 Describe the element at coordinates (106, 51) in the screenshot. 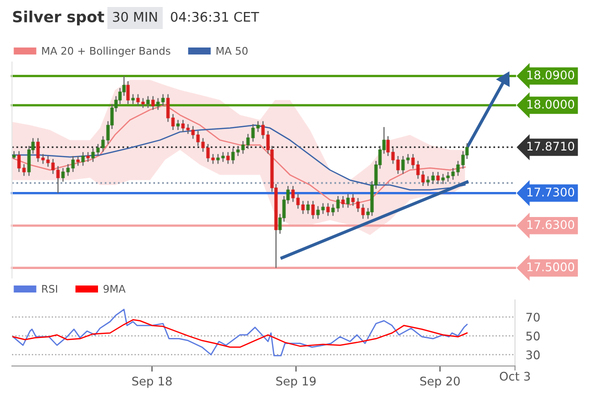

I see `legend-label: MA 20 + Bollinger Bands` at that location.